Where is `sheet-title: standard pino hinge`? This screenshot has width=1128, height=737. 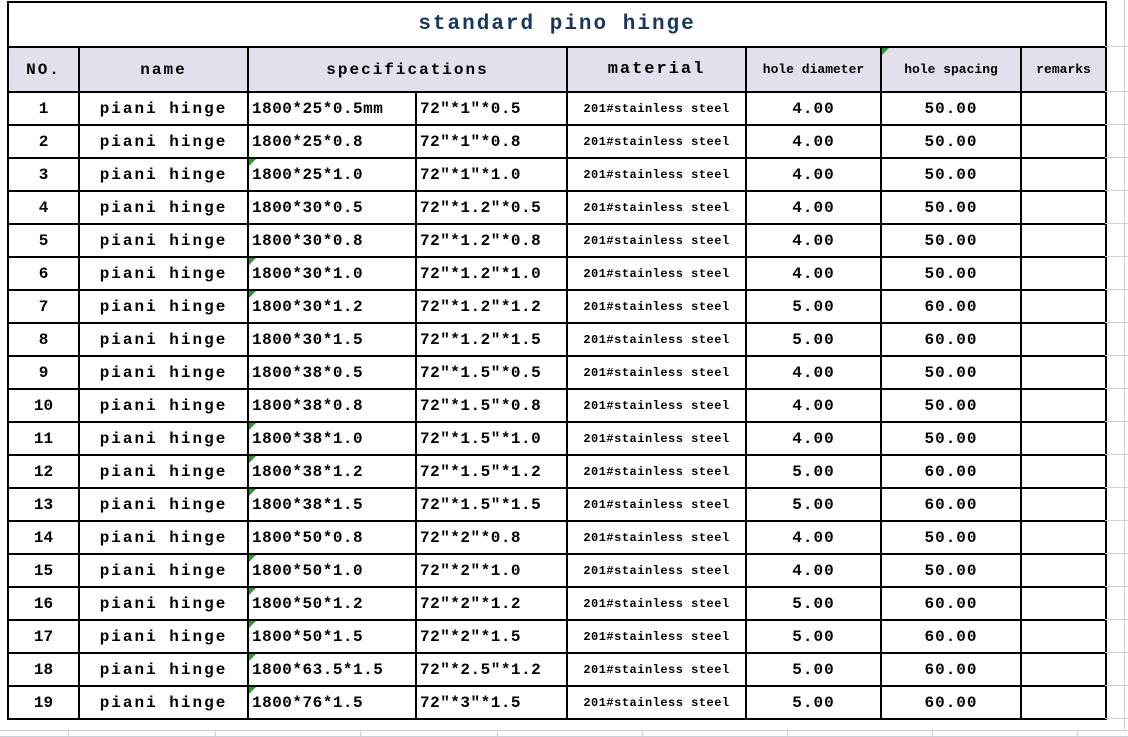
sheet-title: standard pino hinge is located at coordinates (557, 24).